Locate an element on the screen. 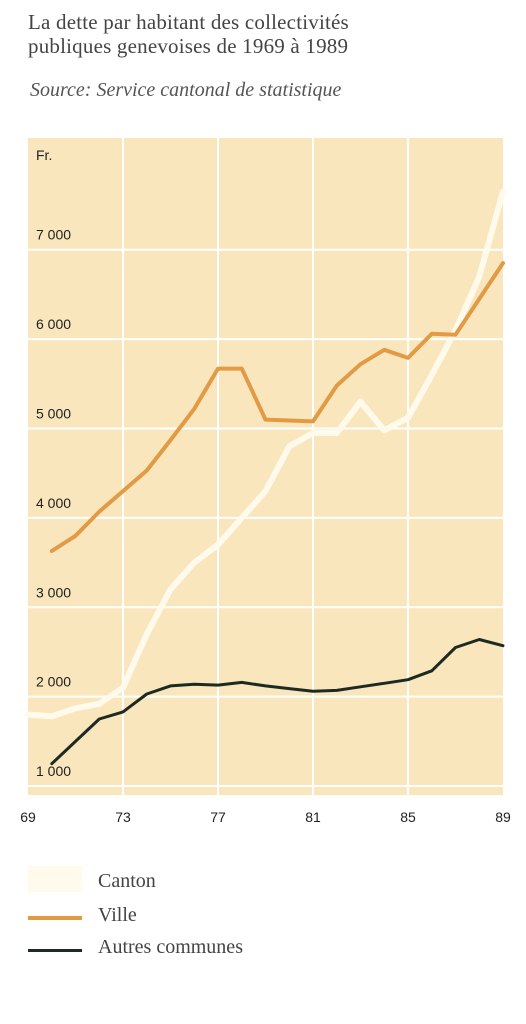 Image resolution: width=526 pixels, height=1024 pixels. y-axis-label: Fr. is located at coordinates (44, 155).